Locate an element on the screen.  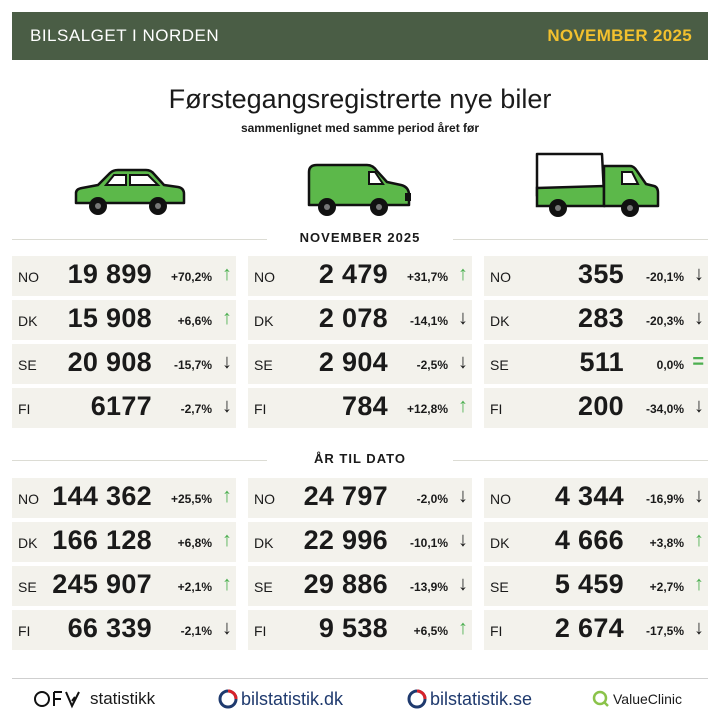
car-icon is located at coordinates (130, 192).